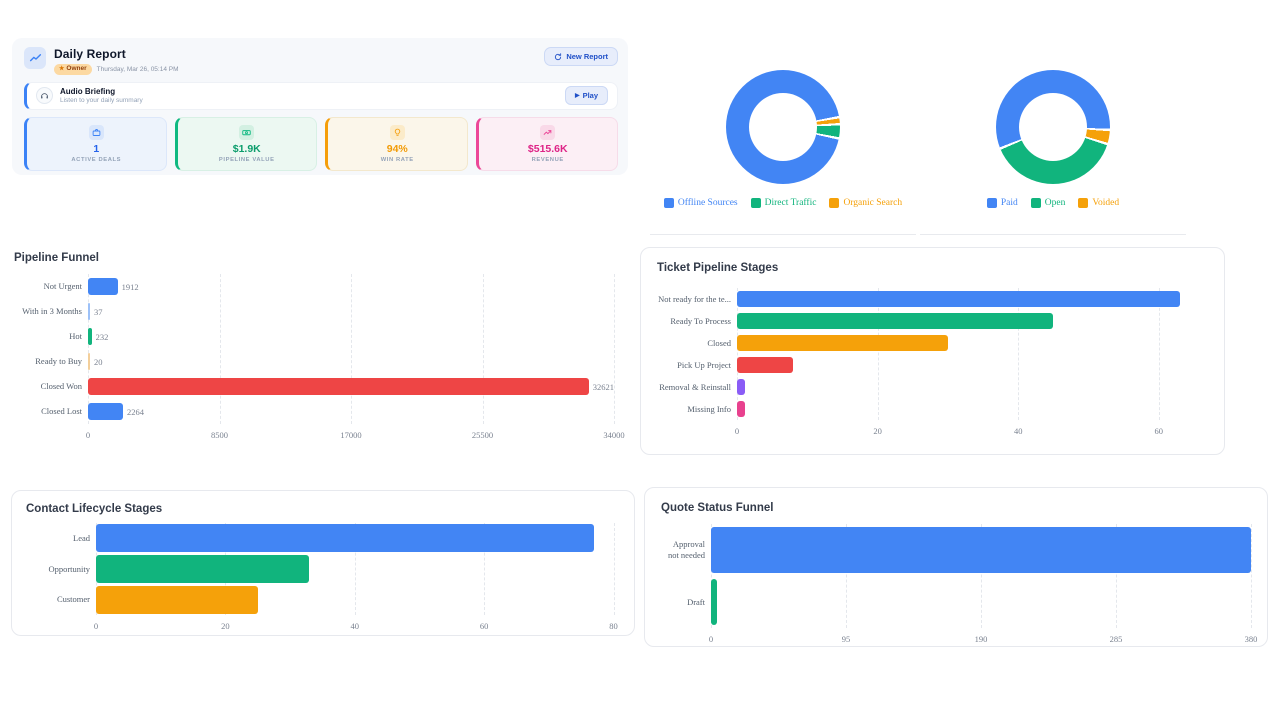  I want to click on refresh-icon, so click(558, 56).